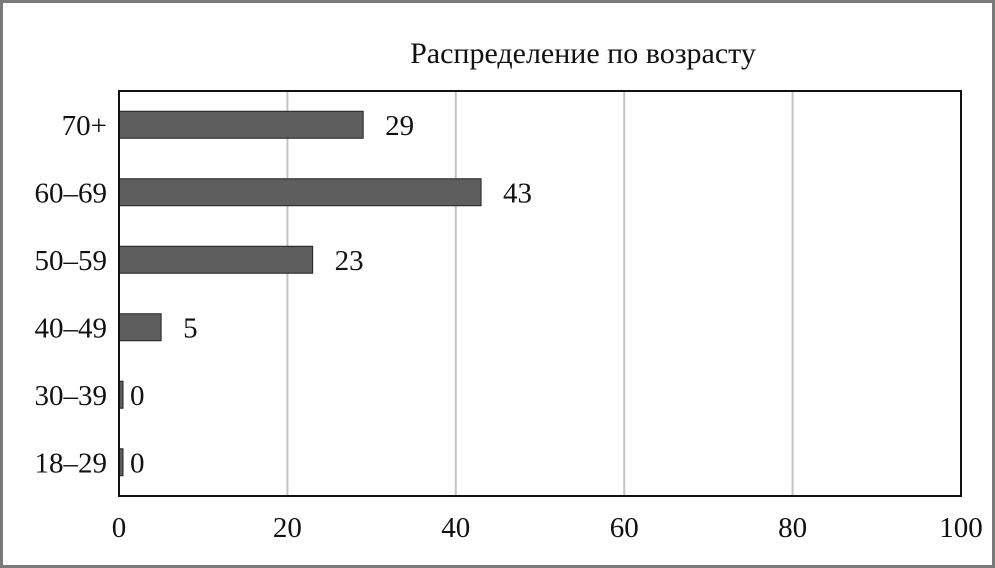 The image size is (995, 568). Describe the element at coordinates (137, 396) in the screenshot. I see `value-label-5: 0` at that location.